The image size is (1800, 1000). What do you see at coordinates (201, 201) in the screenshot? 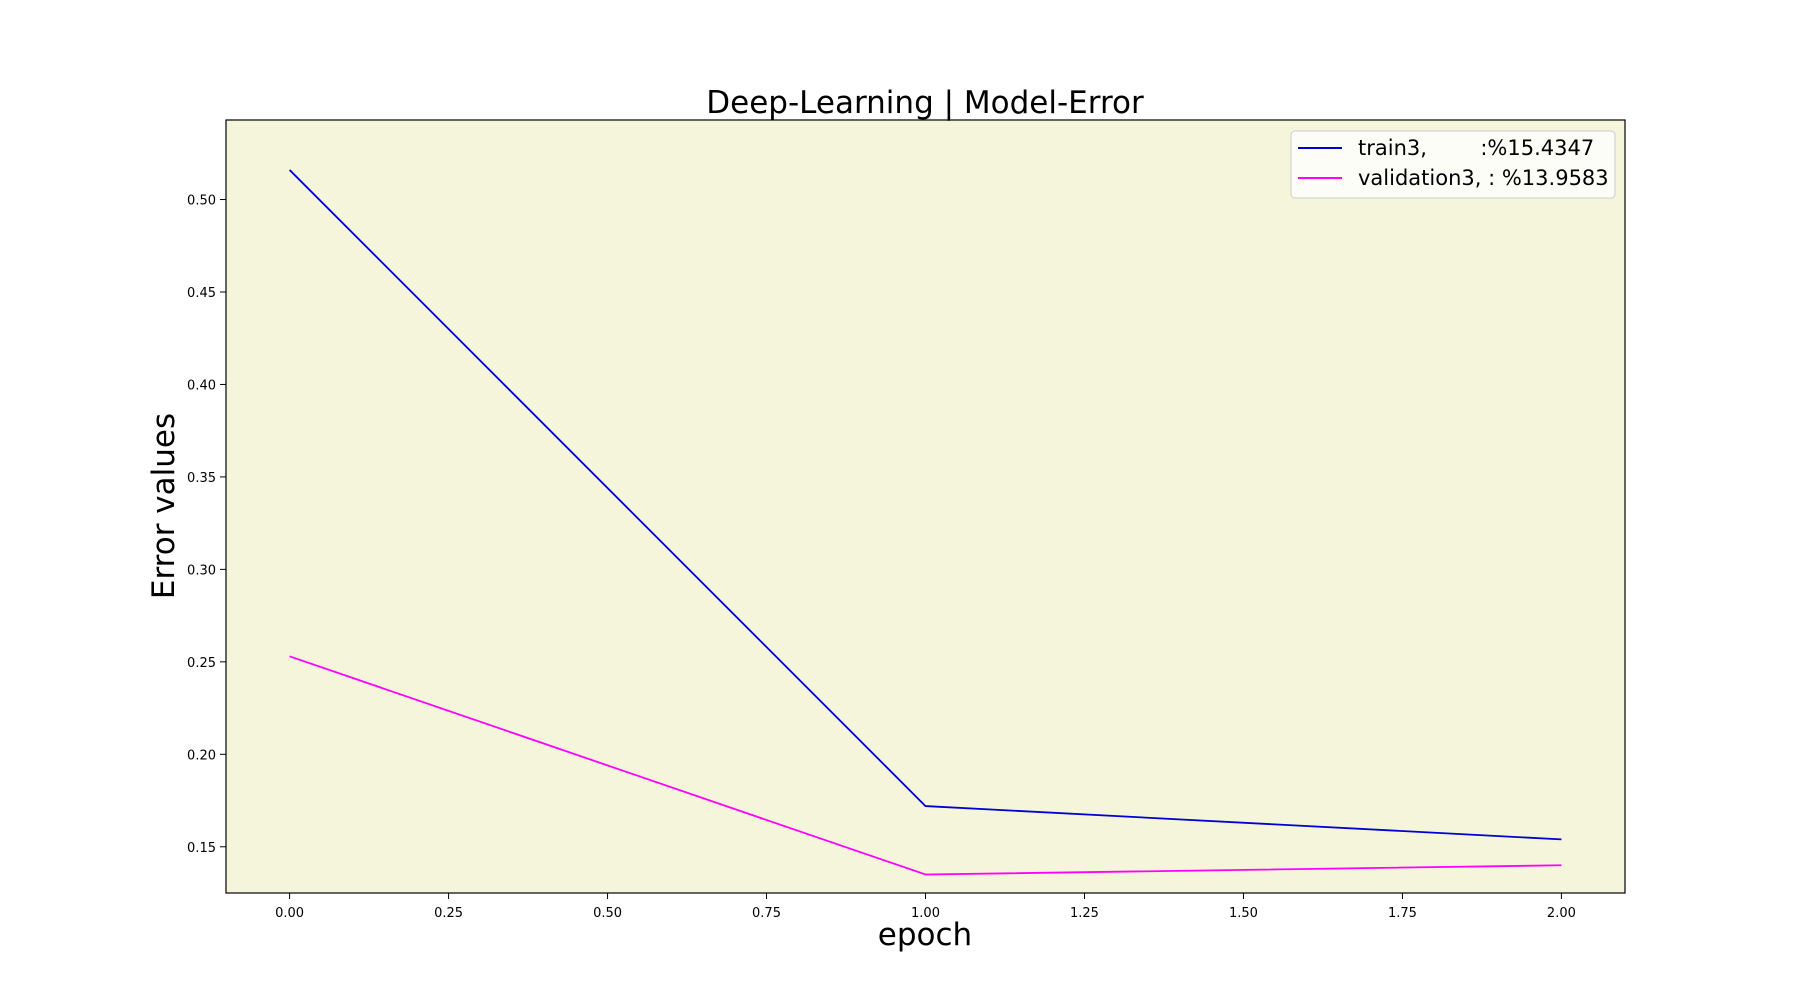
I see `y-tick-label: 0.50` at bounding box center [201, 201].